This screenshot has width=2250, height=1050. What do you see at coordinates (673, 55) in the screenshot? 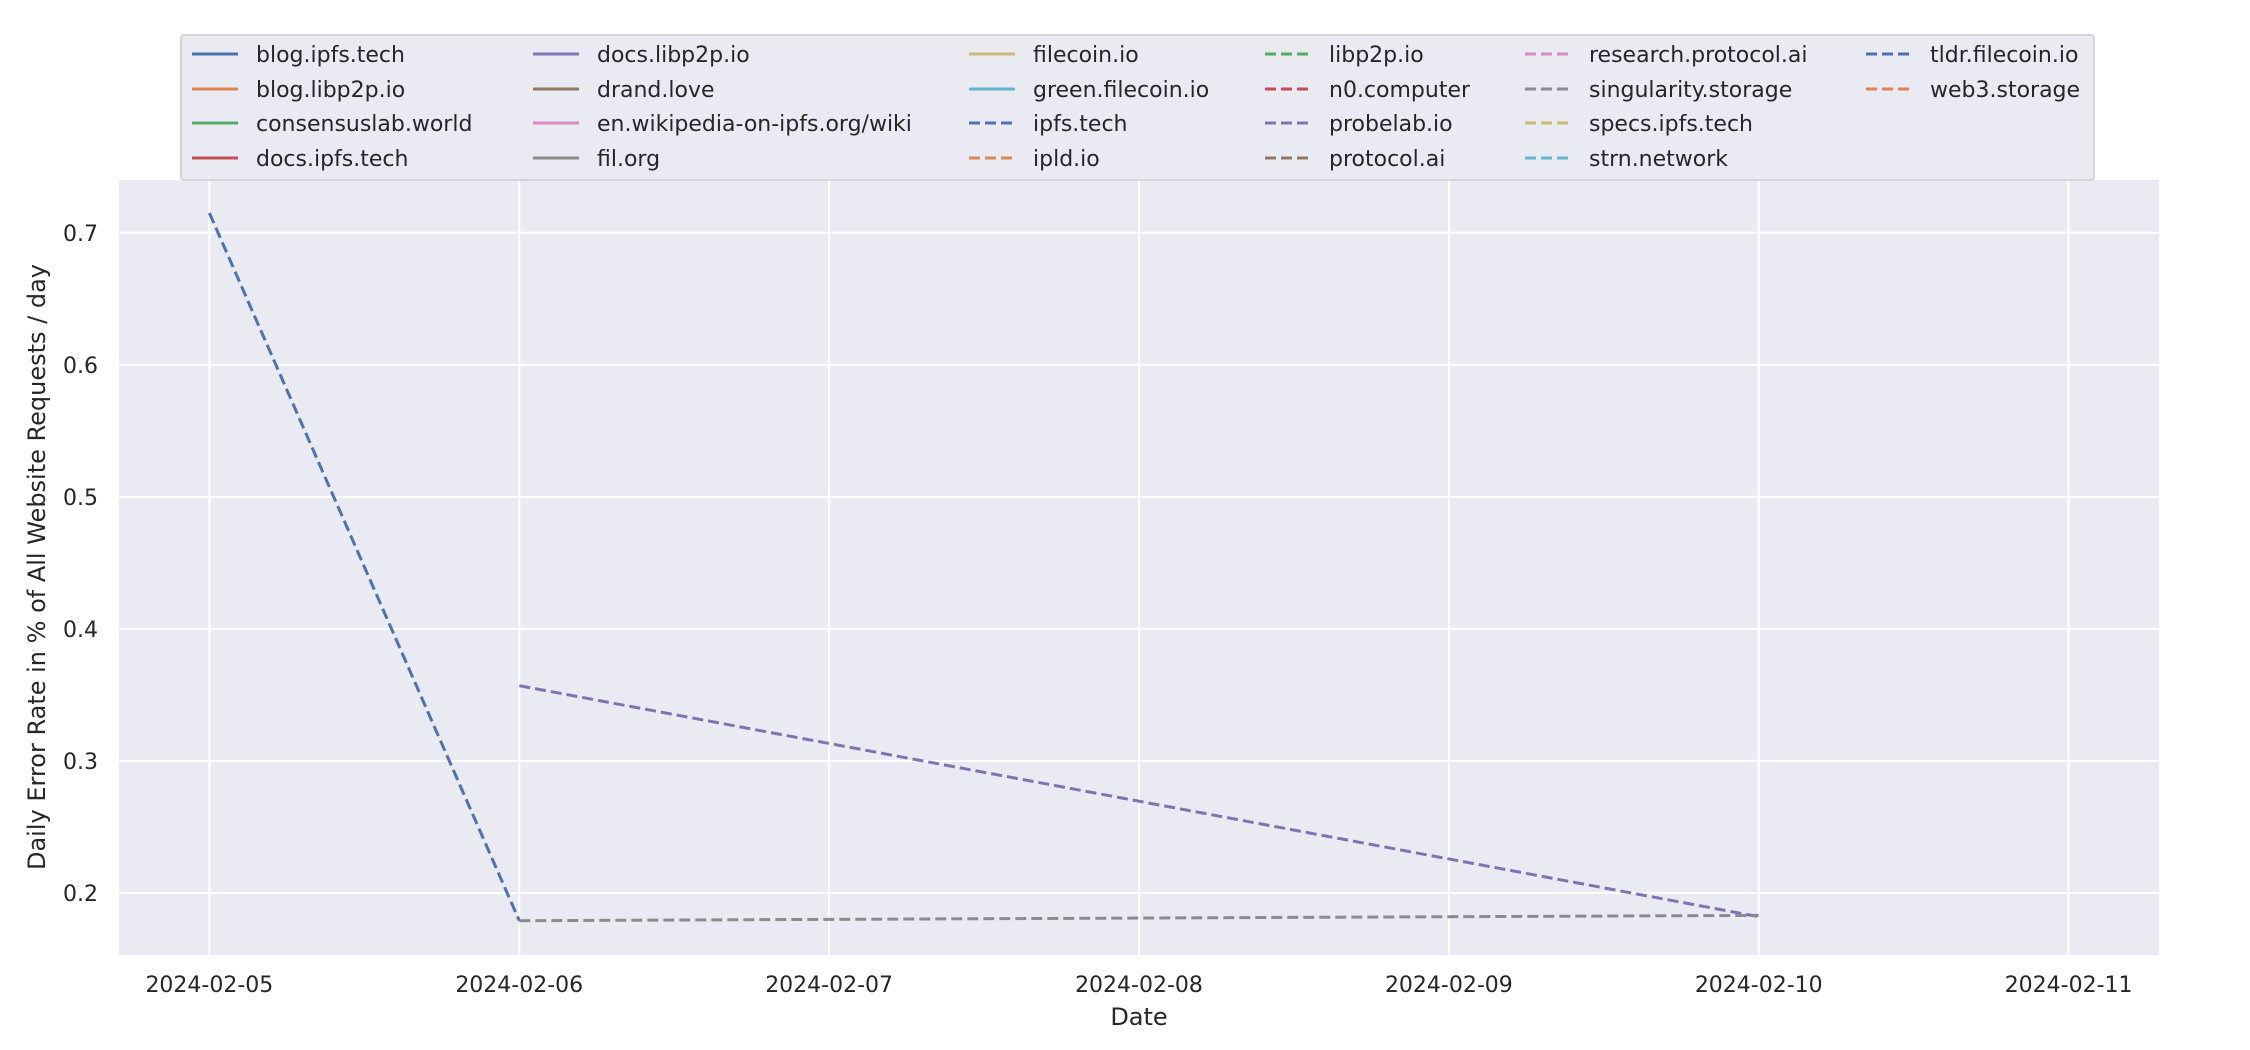
I see `legend-entry: docs.libp2p.io` at bounding box center [673, 55].